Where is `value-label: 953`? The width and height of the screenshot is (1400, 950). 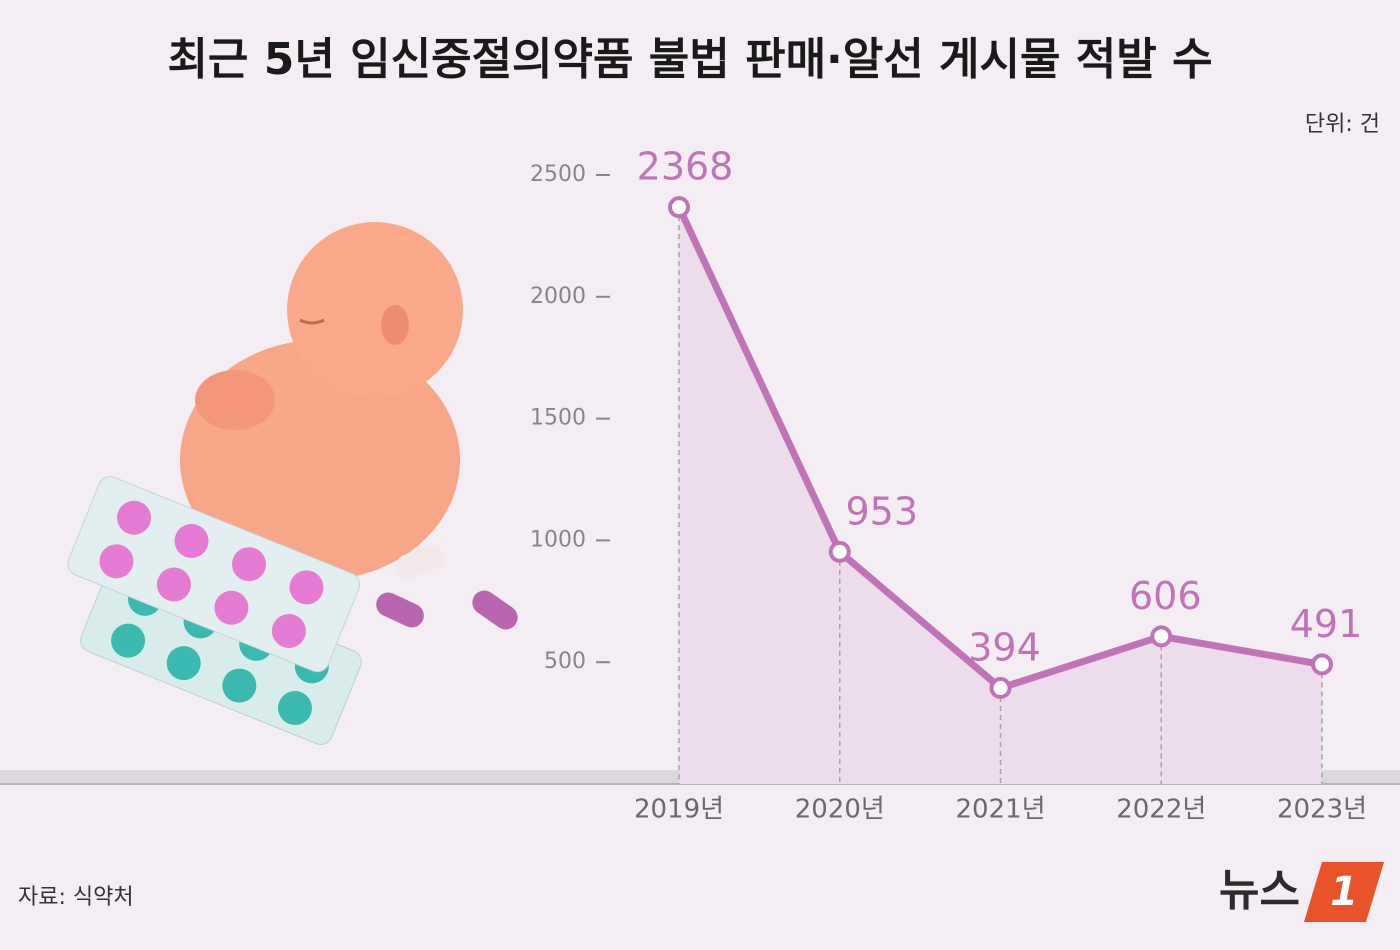
value-label: 953 is located at coordinates (881, 511).